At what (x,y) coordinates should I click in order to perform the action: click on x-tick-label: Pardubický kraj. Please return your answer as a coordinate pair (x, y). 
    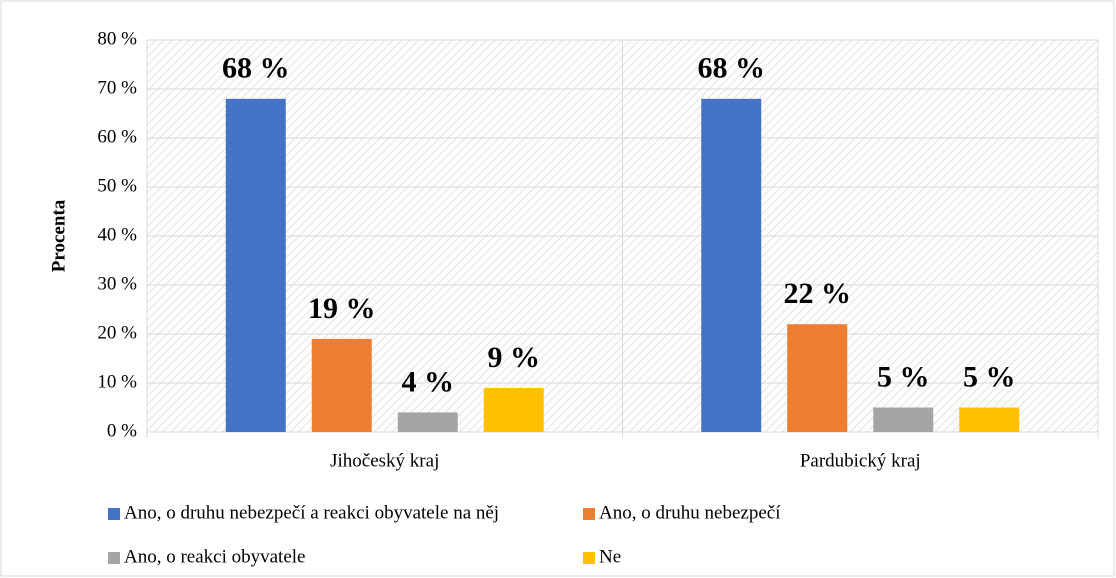
    Looking at the image, I should click on (860, 460).